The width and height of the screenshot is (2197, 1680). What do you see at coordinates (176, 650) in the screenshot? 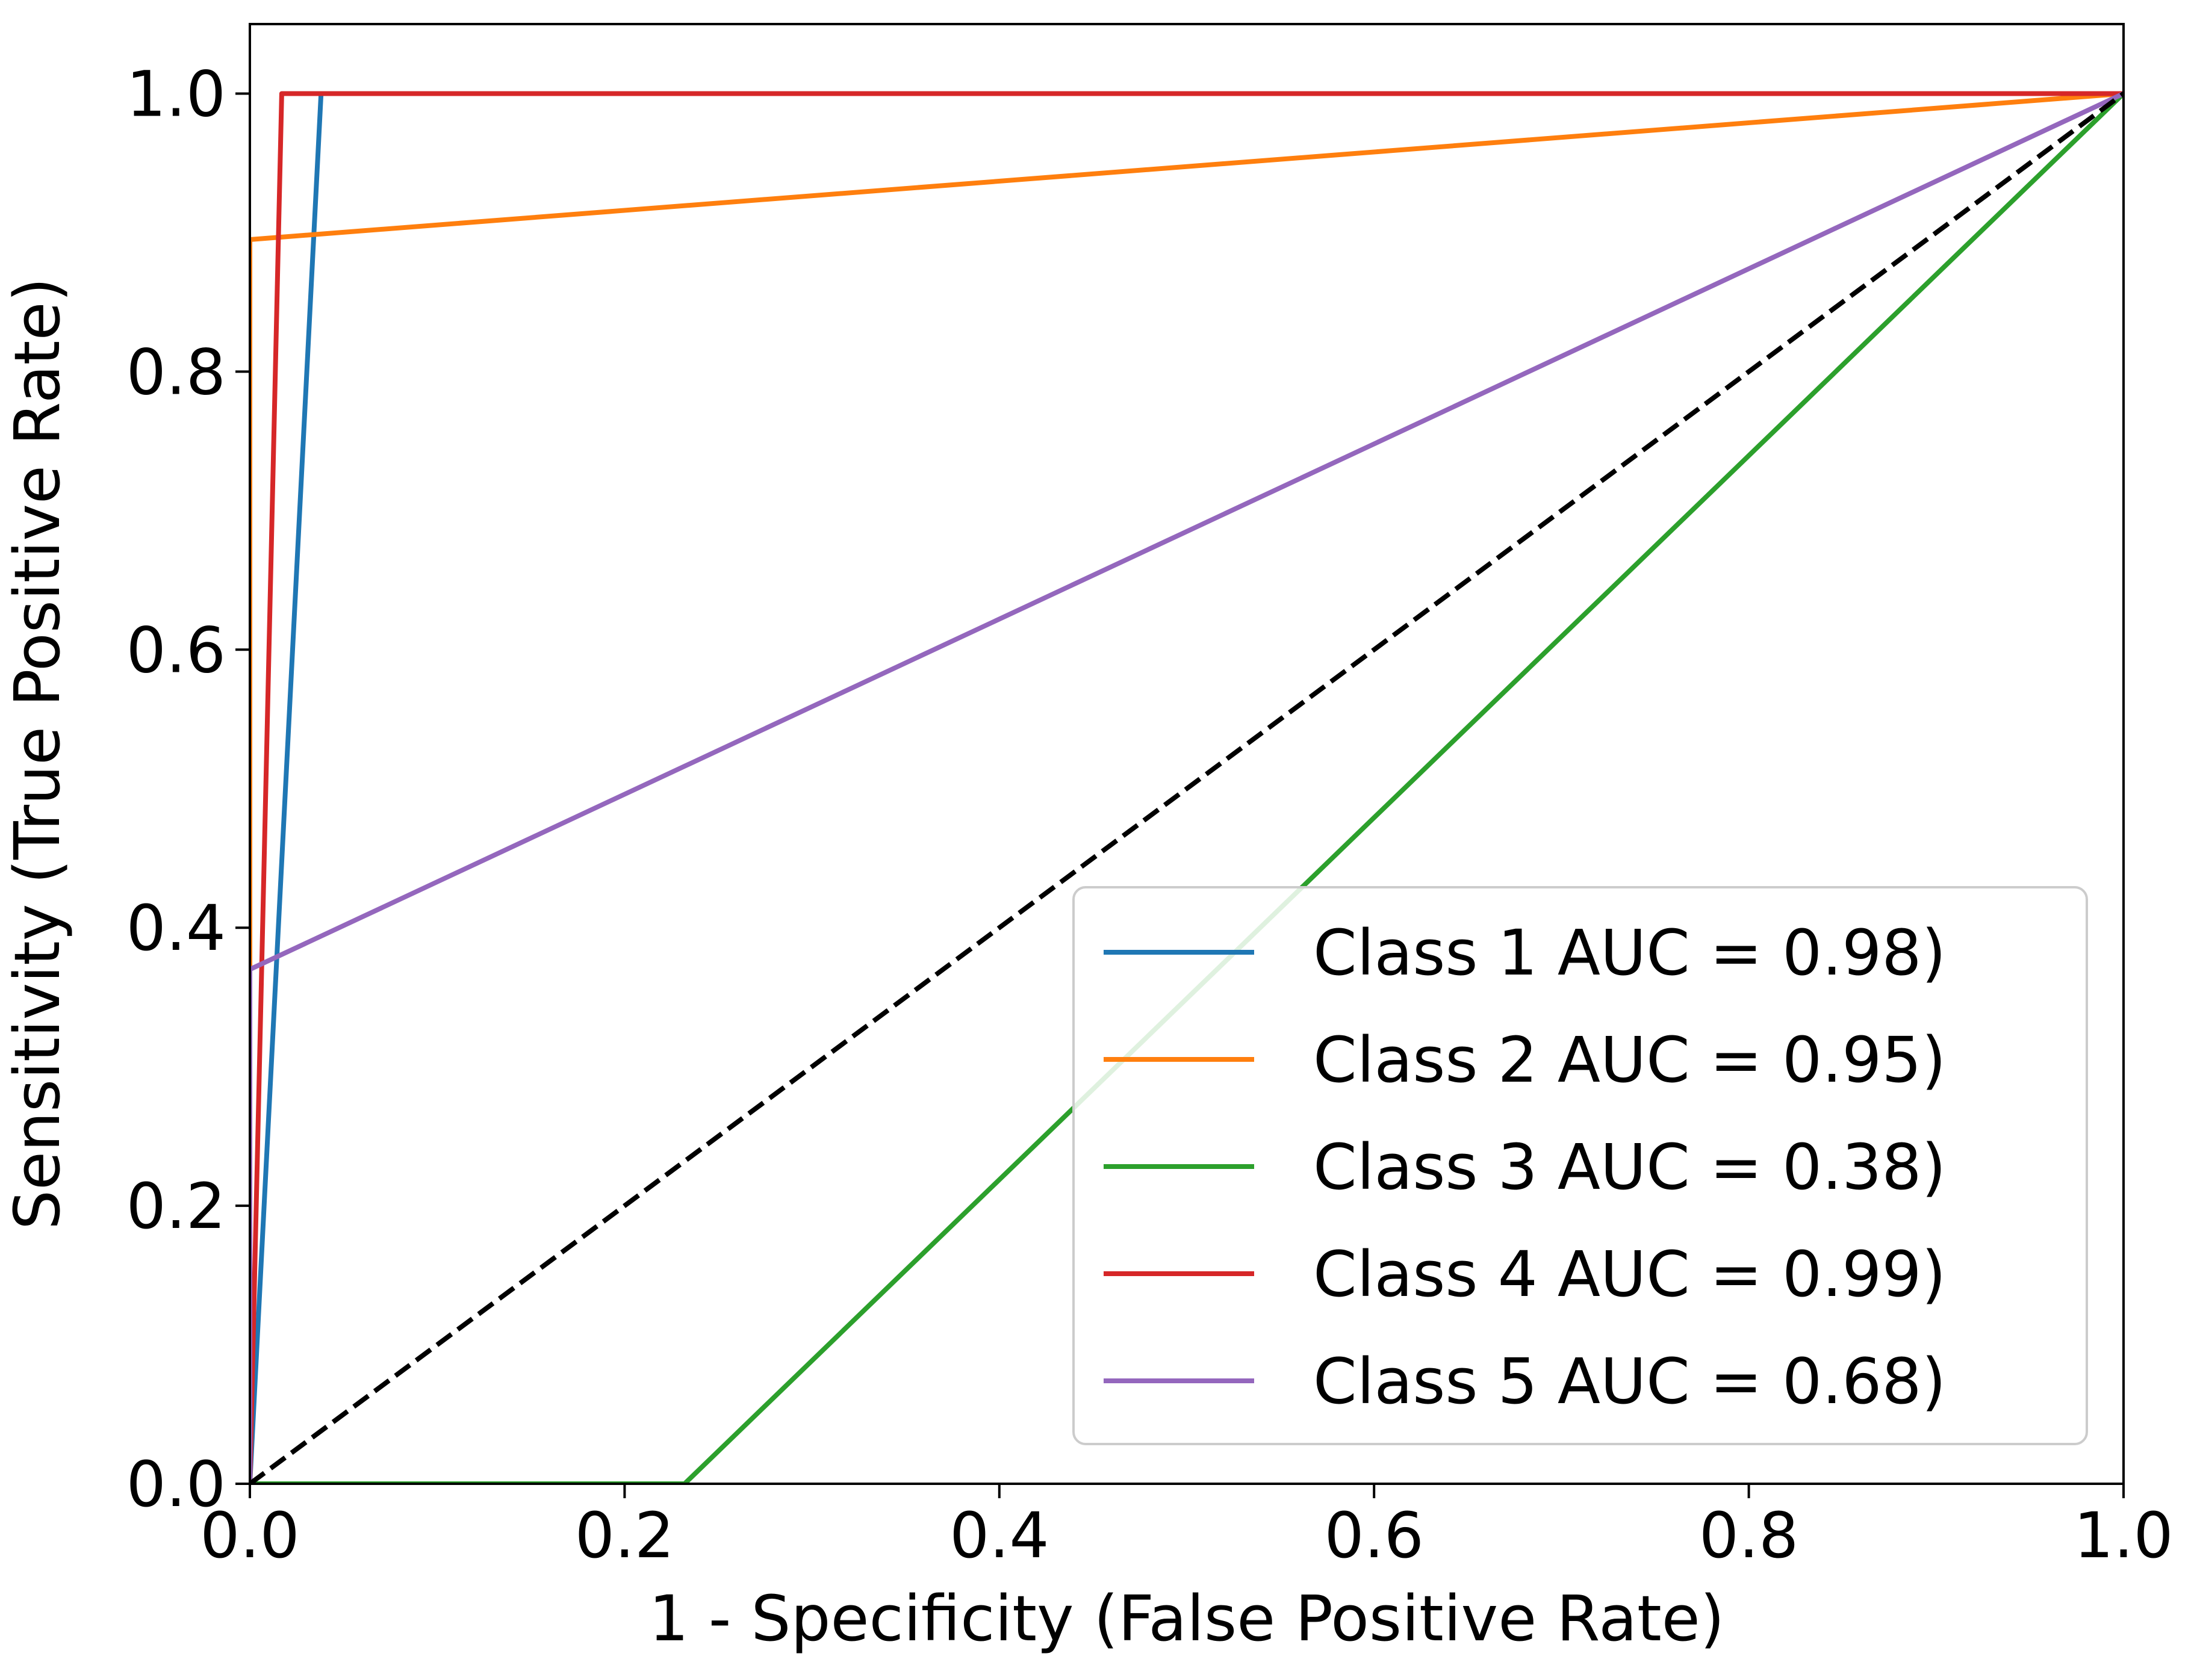
I see `y-tick-label: 0.6` at bounding box center [176, 650].